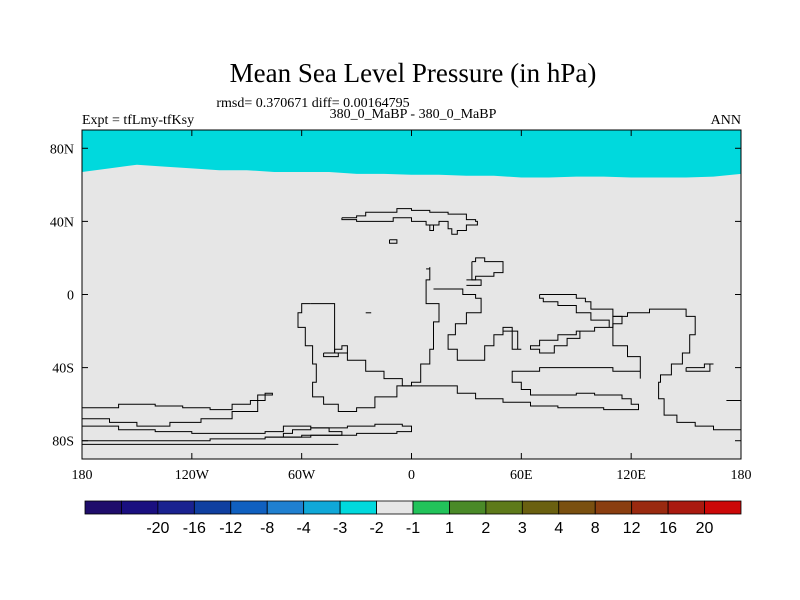 The width and height of the screenshot is (800, 600). Describe the element at coordinates (302, 475) in the screenshot. I see `x-tick-label: 60W` at that location.